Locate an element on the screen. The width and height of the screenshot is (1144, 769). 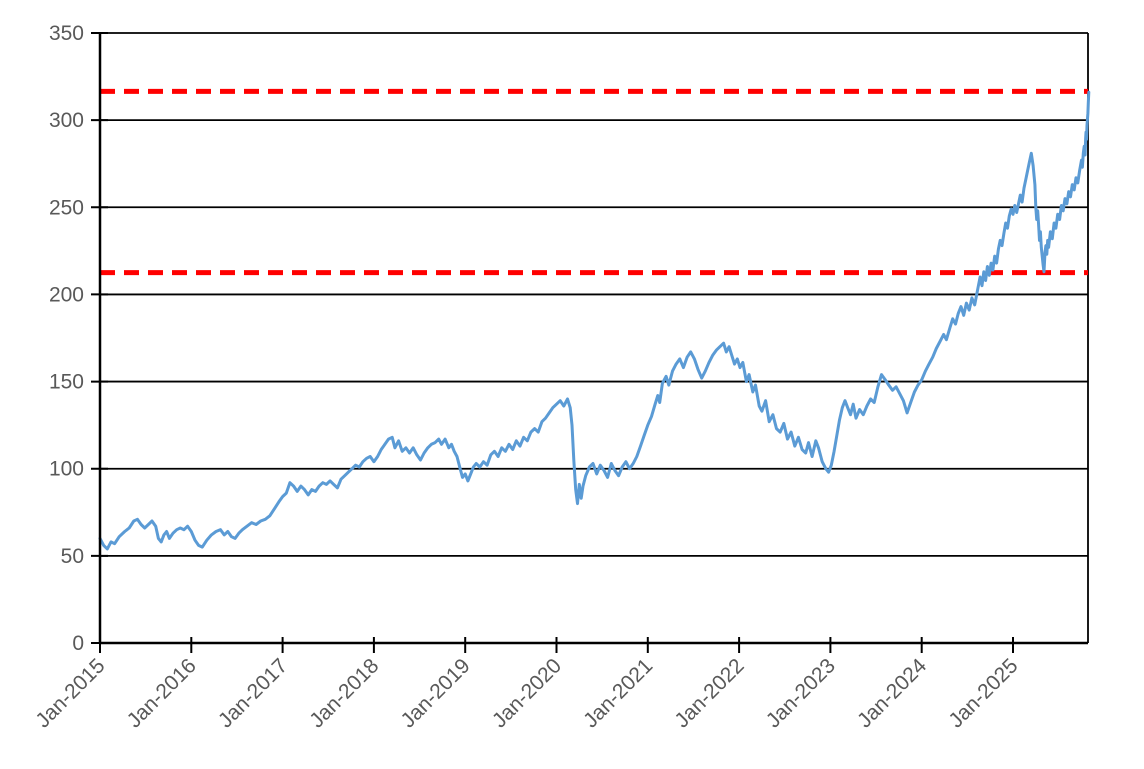
x-axis-label-Jan-2016: Jan-2016 is located at coordinates (162, 693).